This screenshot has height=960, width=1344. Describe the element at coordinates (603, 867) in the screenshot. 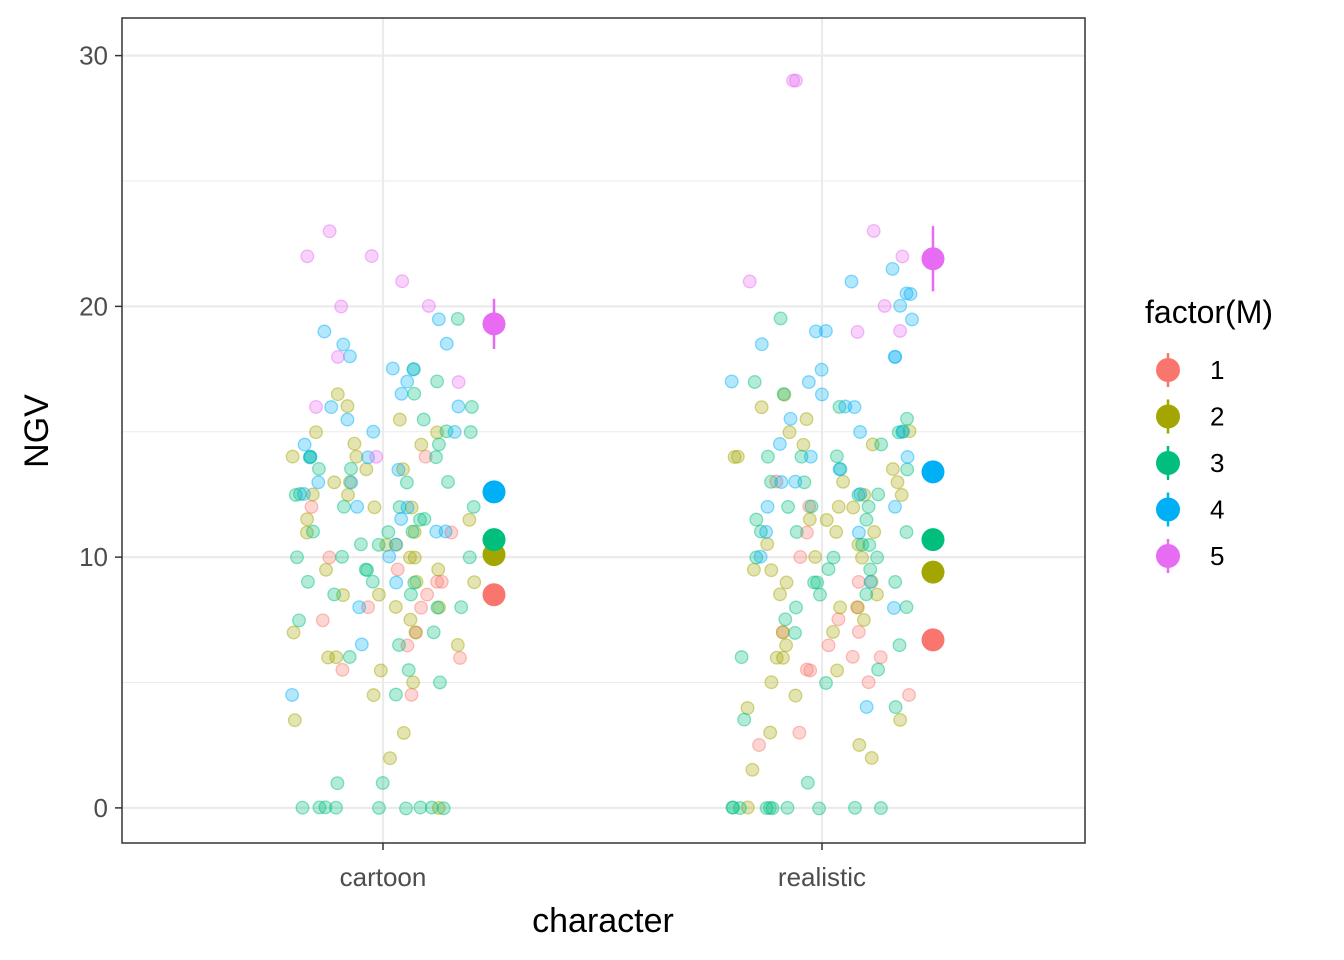

I see `x-axis: cartoon realistic` at that location.